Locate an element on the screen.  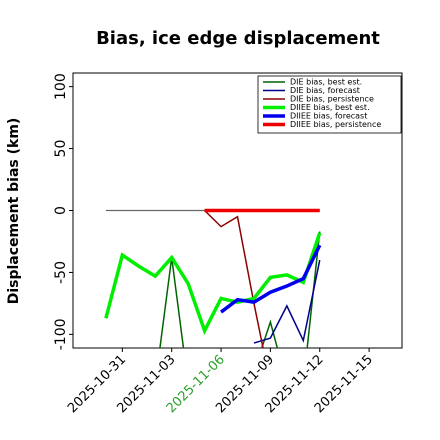
y-axis-label: Displacement bias (km) is located at coordinates (14, 211).